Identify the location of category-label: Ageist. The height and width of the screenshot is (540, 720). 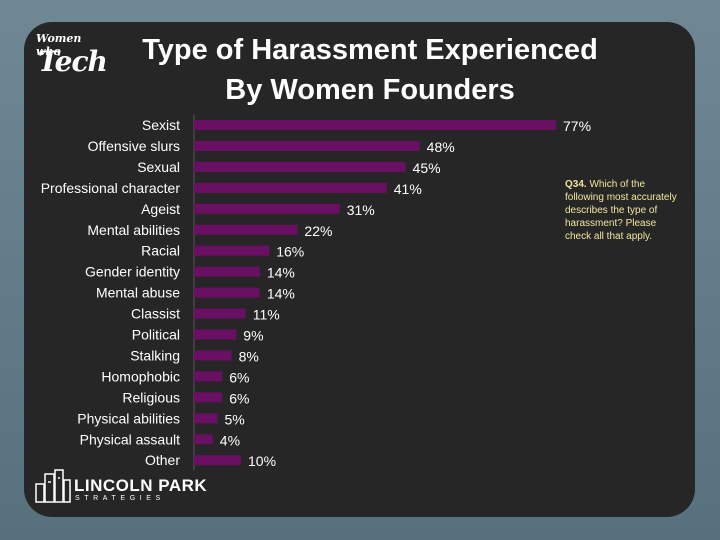
(160, 209).